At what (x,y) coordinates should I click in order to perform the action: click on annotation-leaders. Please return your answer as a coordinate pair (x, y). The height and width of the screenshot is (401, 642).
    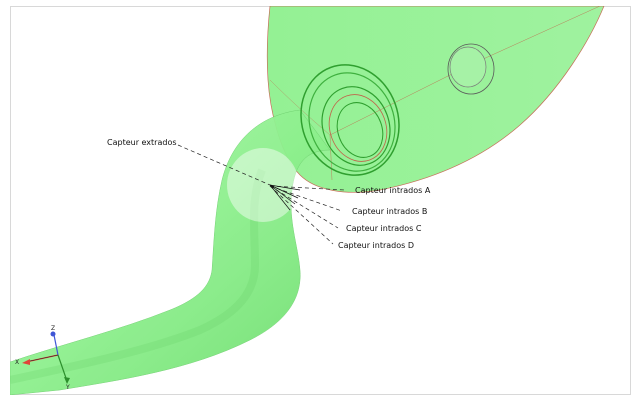
    Looking at the image, I should click on (261, 194).